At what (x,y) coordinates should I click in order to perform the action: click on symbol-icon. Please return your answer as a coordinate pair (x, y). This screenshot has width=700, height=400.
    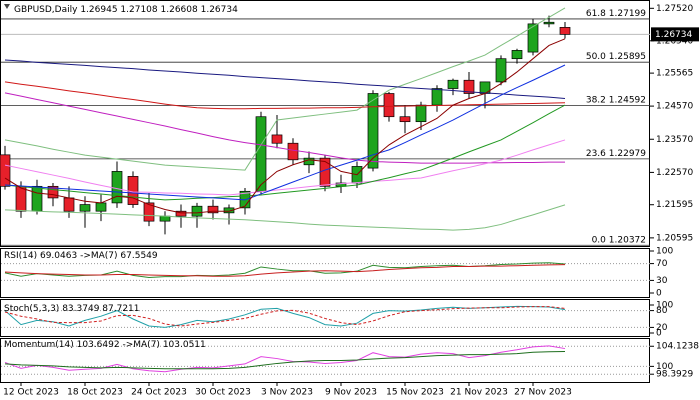
    Looking at the image, I should click on (7, 6).